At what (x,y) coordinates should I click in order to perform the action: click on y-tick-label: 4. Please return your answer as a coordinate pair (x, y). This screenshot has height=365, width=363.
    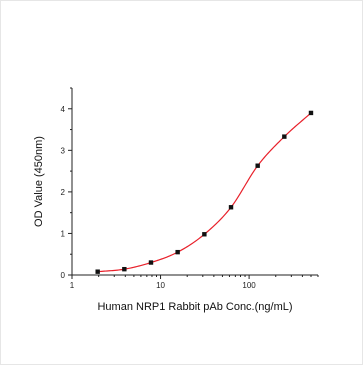
    Looking at the image, I should click on (63, 109).